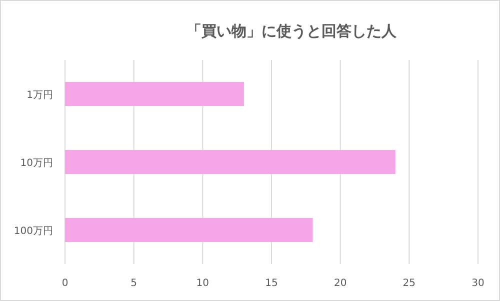 The height and width of the screenshot is (301, 500). I want to click on y-tick-label: 1万円, so click(39, 95).